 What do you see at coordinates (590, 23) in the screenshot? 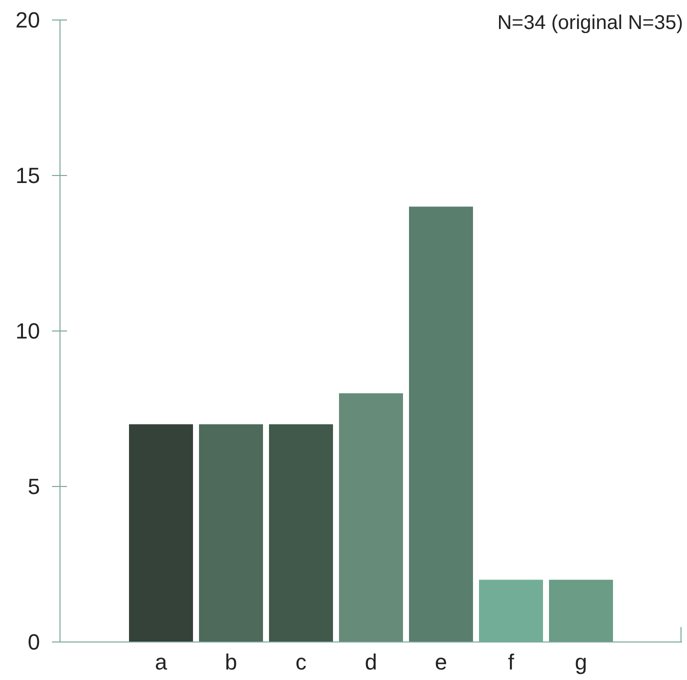
I see `annotation: N=34 (original N=35)` at bounding box center [590, 23].